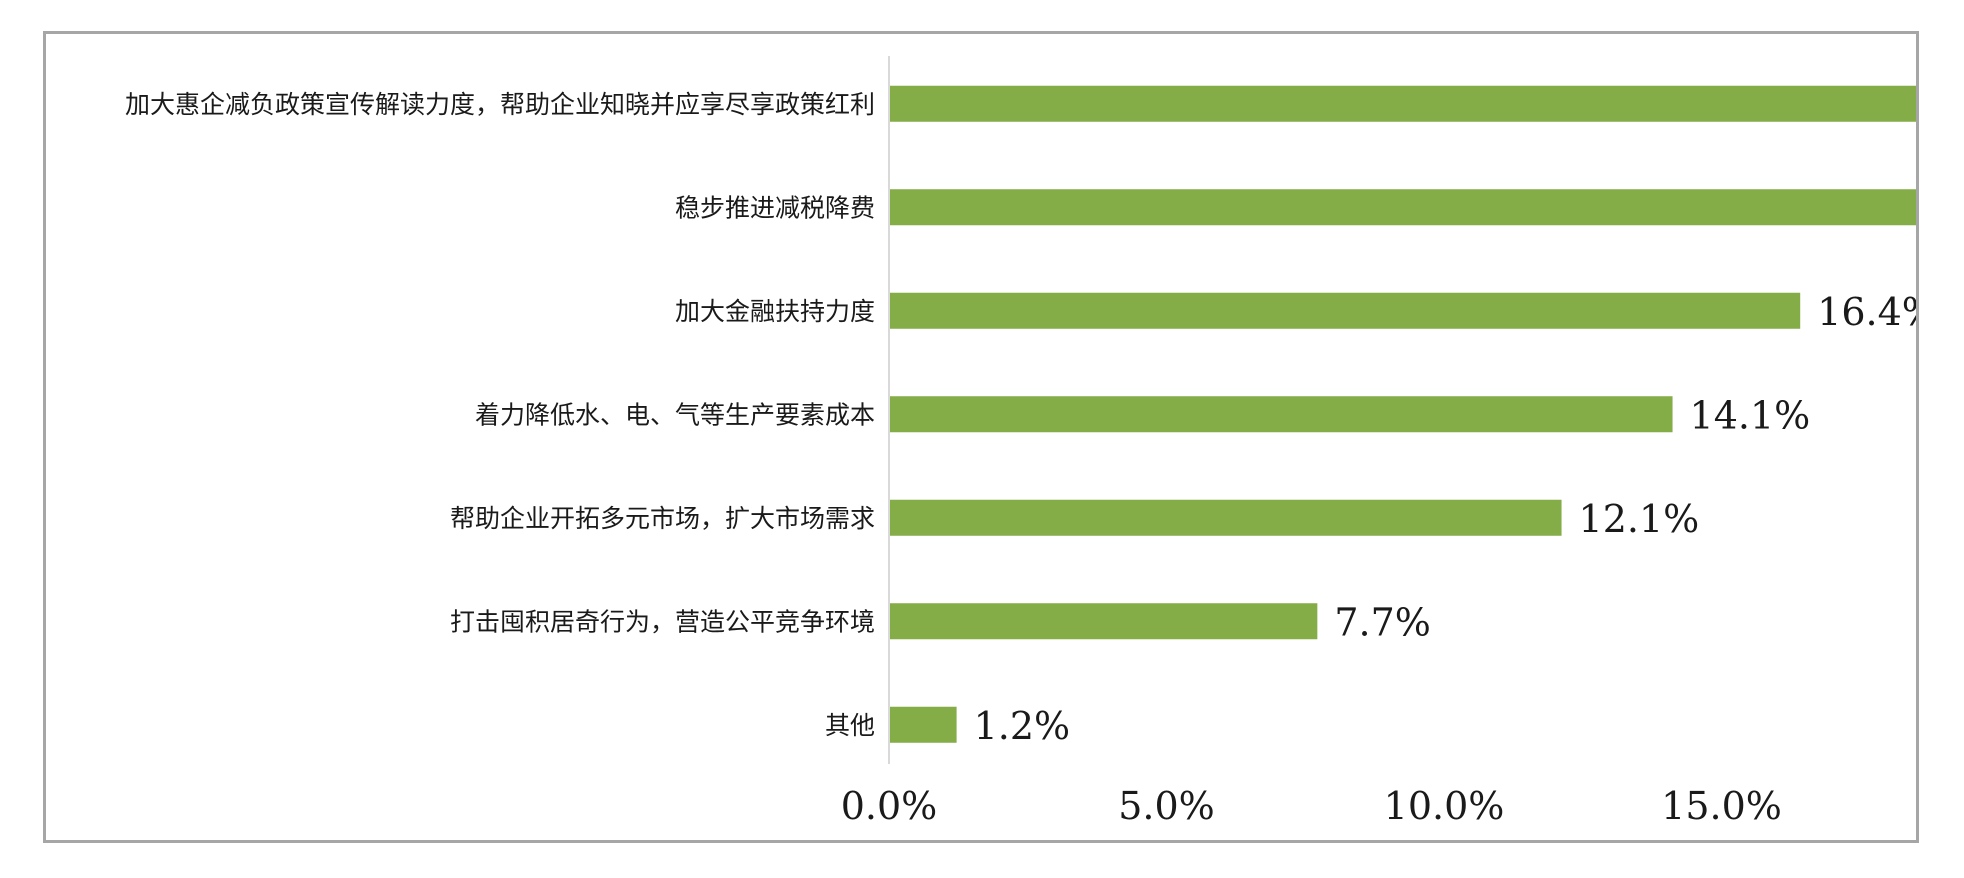 The height and width of the screenshot is (878, 1964). I want to click on category-label-3: 加大金融扶持力度, so click(775, 311).